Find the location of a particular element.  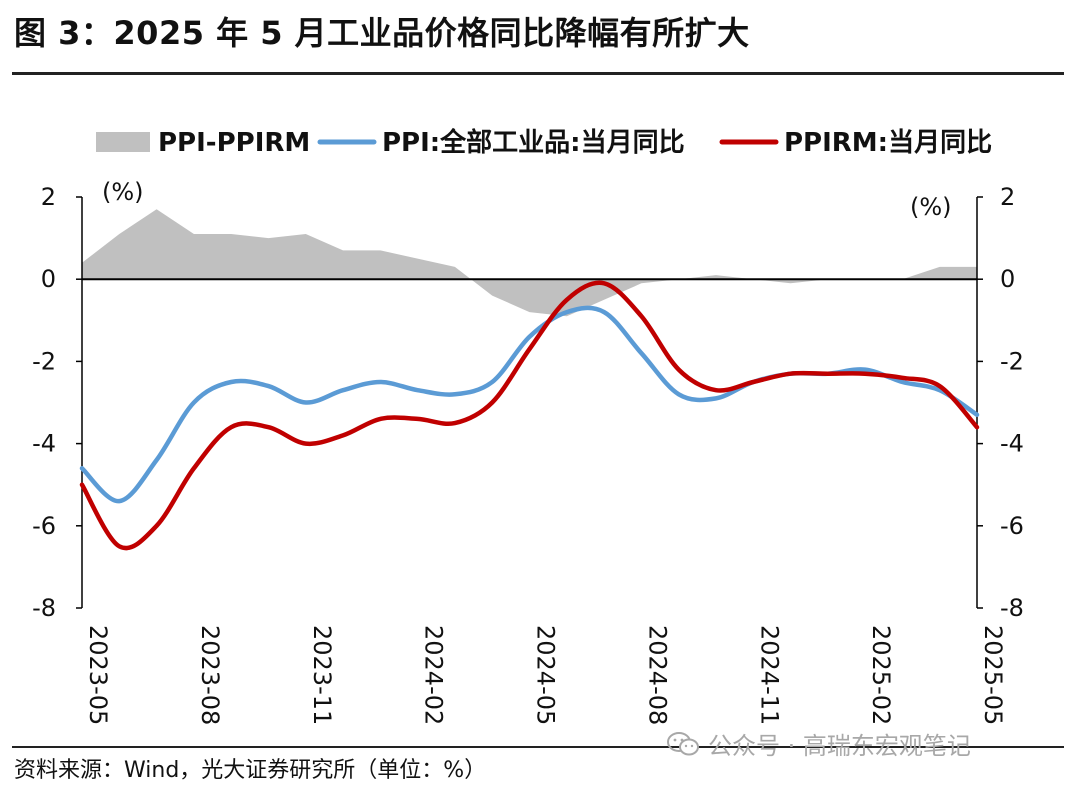

title-divider is located at coordinates (538, 73).